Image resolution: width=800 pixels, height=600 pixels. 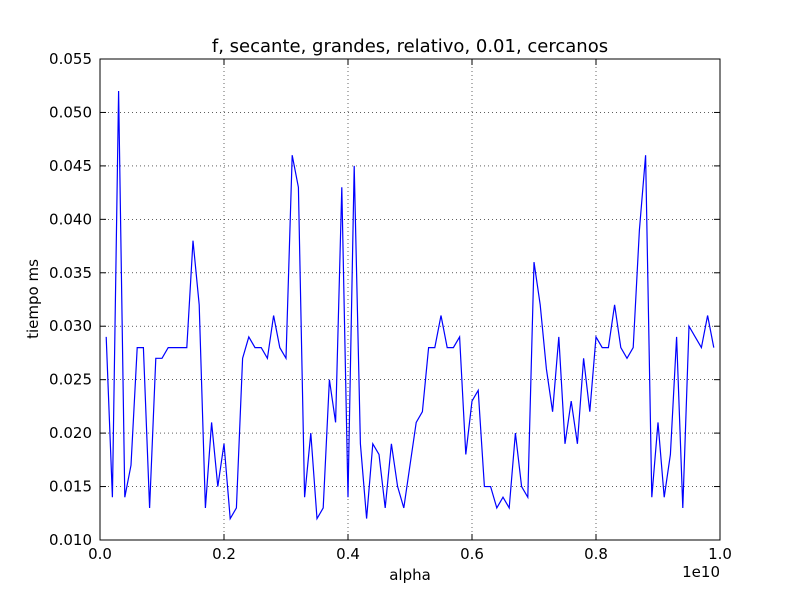 I want to click on y-tick-label: 0.020, so click(x=70, y=433).